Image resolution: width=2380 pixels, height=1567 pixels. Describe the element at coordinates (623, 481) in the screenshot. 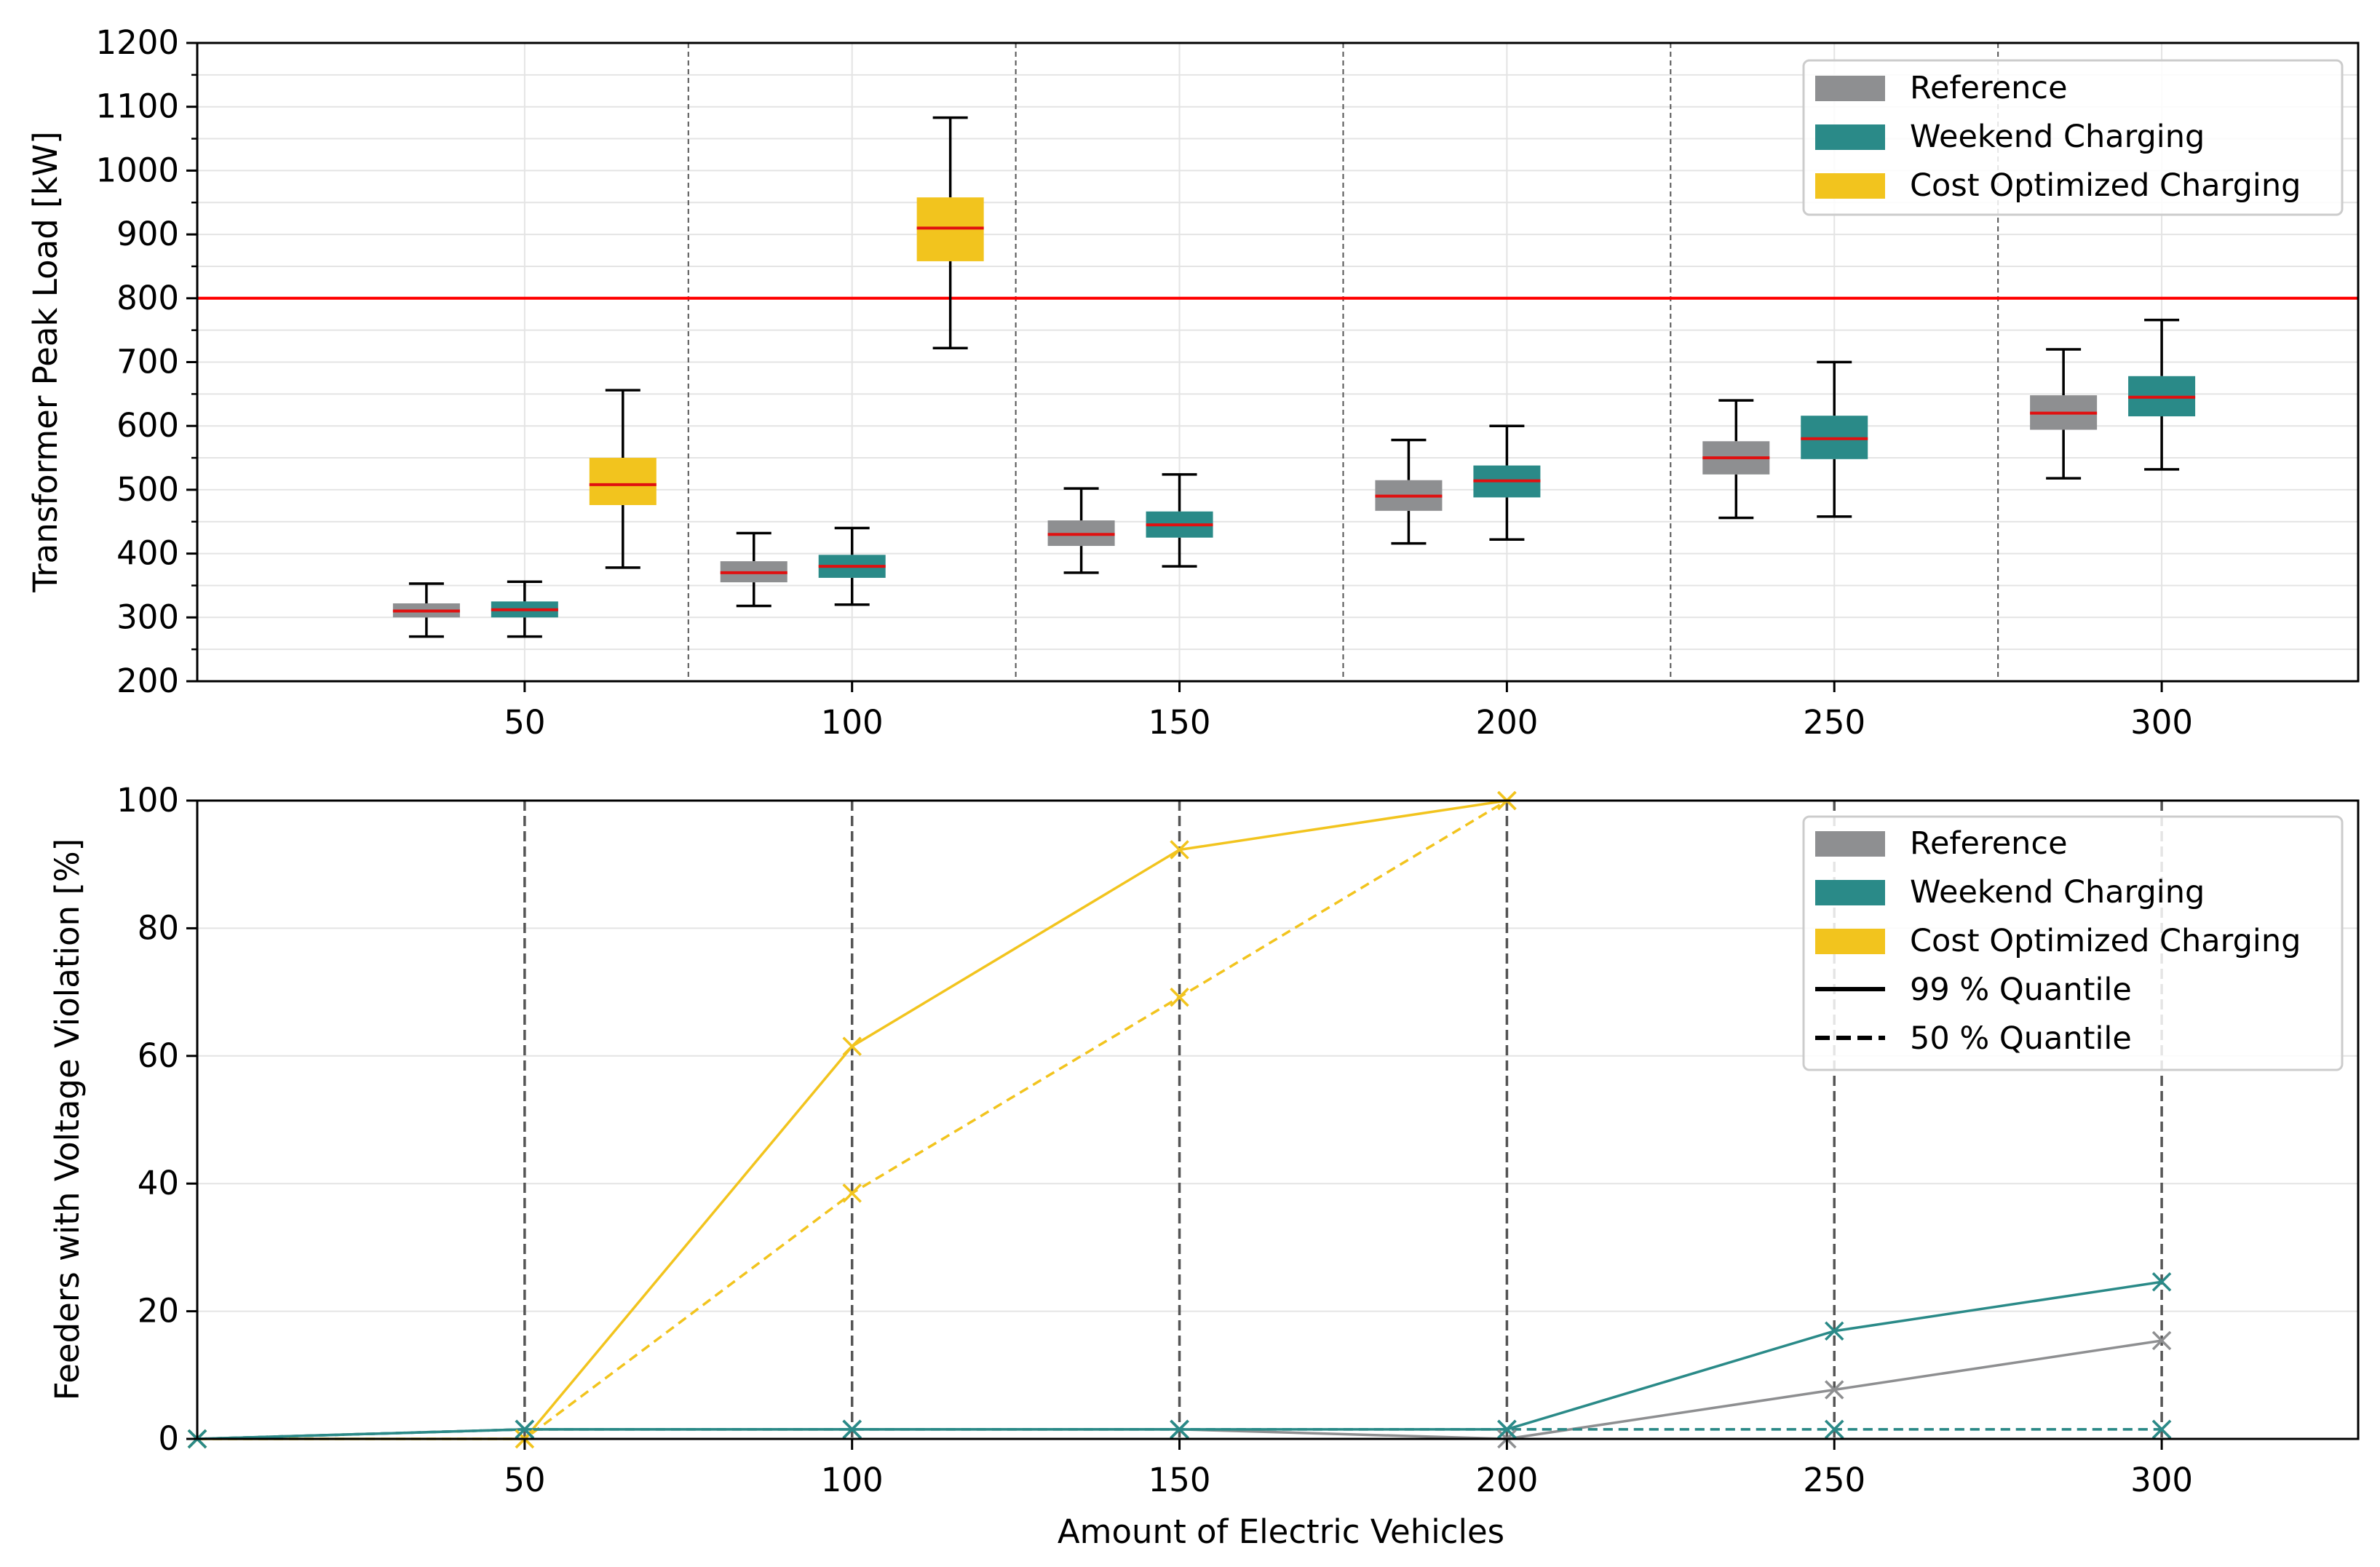

I see `box-body` at that location.